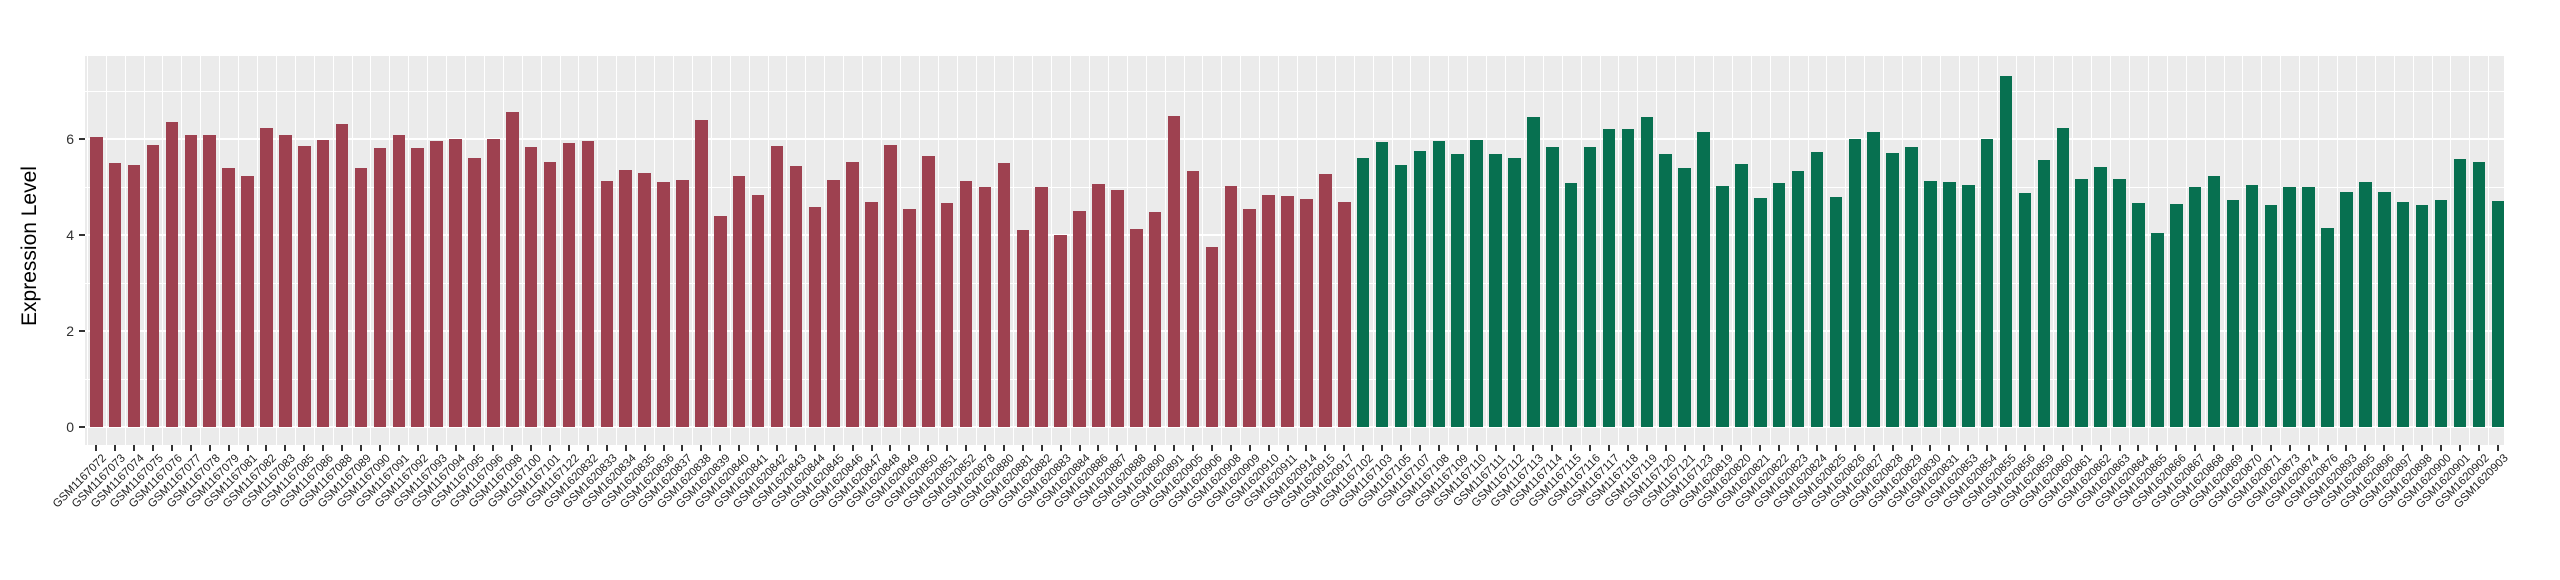 This screenshot has height=580, width=2560. What do you see at coordinates (70, 235) in the screenshot?
I see `y-tick-label: 4` at bounding box center [70, 235].